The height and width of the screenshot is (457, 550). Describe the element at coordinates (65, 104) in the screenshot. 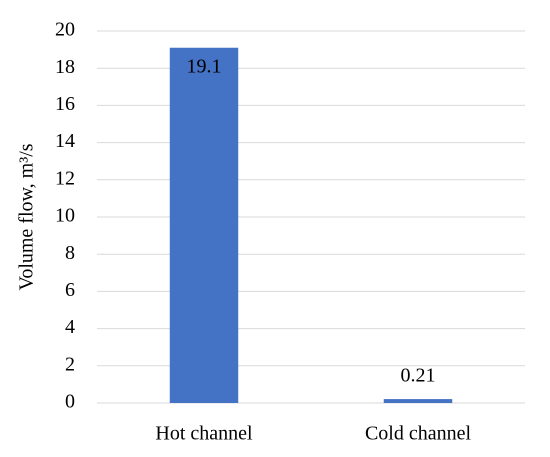

I see `y-tick-label: 16` at that location.